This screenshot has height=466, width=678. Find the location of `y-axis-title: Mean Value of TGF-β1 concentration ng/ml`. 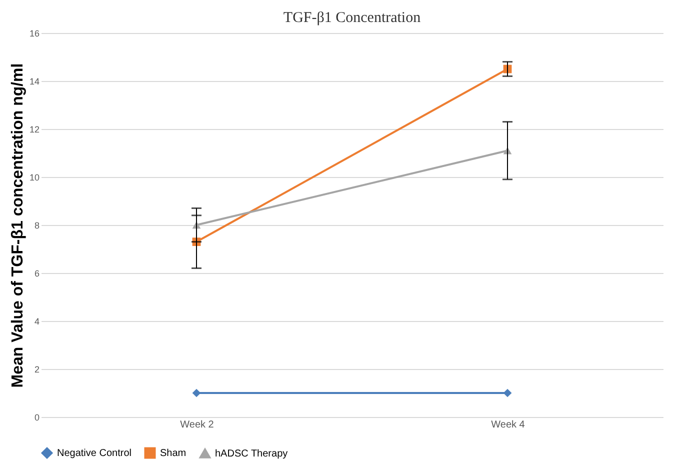

y-axis-title: Mean Value of TGF-β1 concentration ng/ml is located at coordinates (17, 225).